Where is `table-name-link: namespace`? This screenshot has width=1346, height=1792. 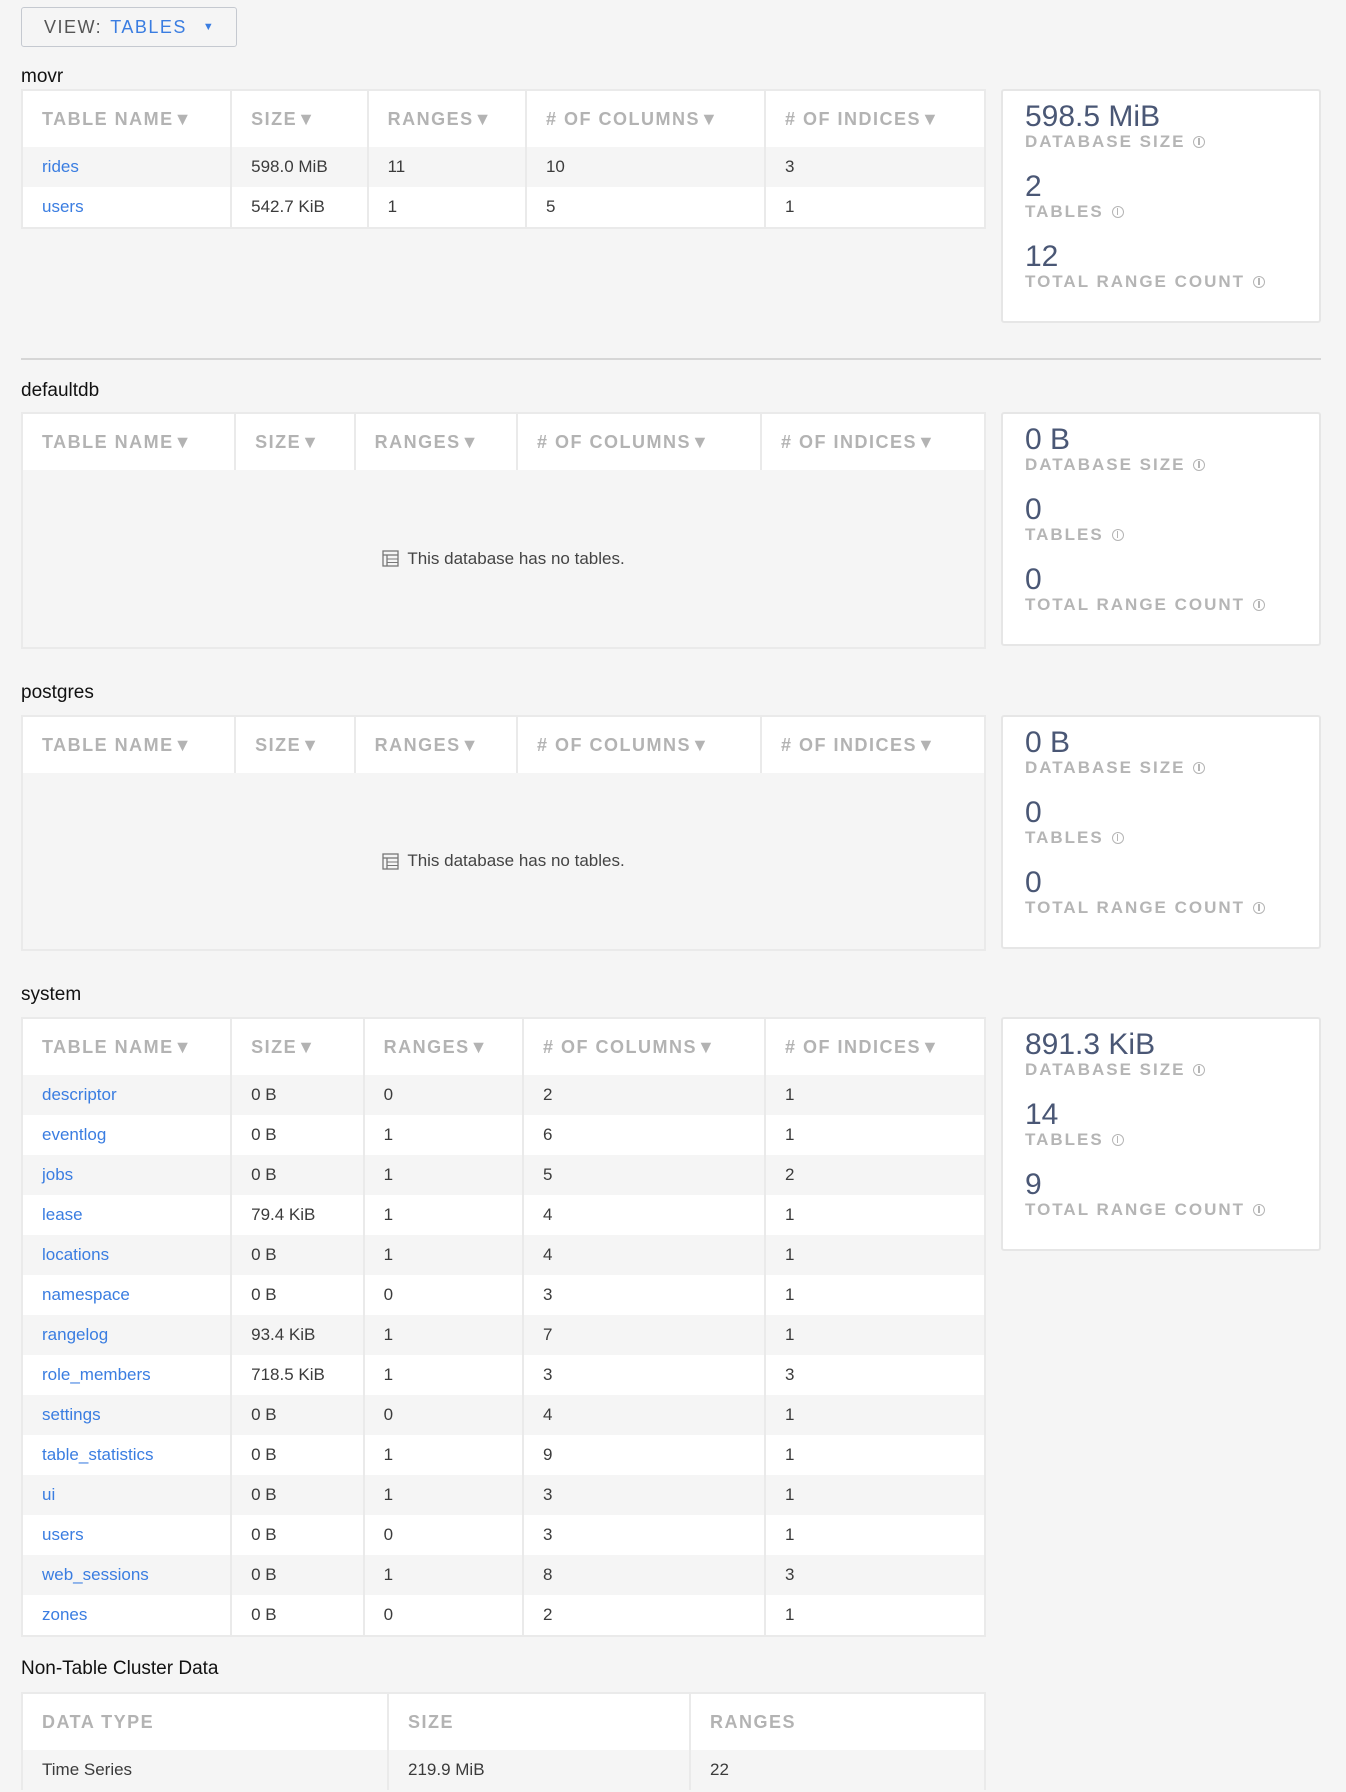
table-name-link: namespace is located at coordinates (128, 1295).